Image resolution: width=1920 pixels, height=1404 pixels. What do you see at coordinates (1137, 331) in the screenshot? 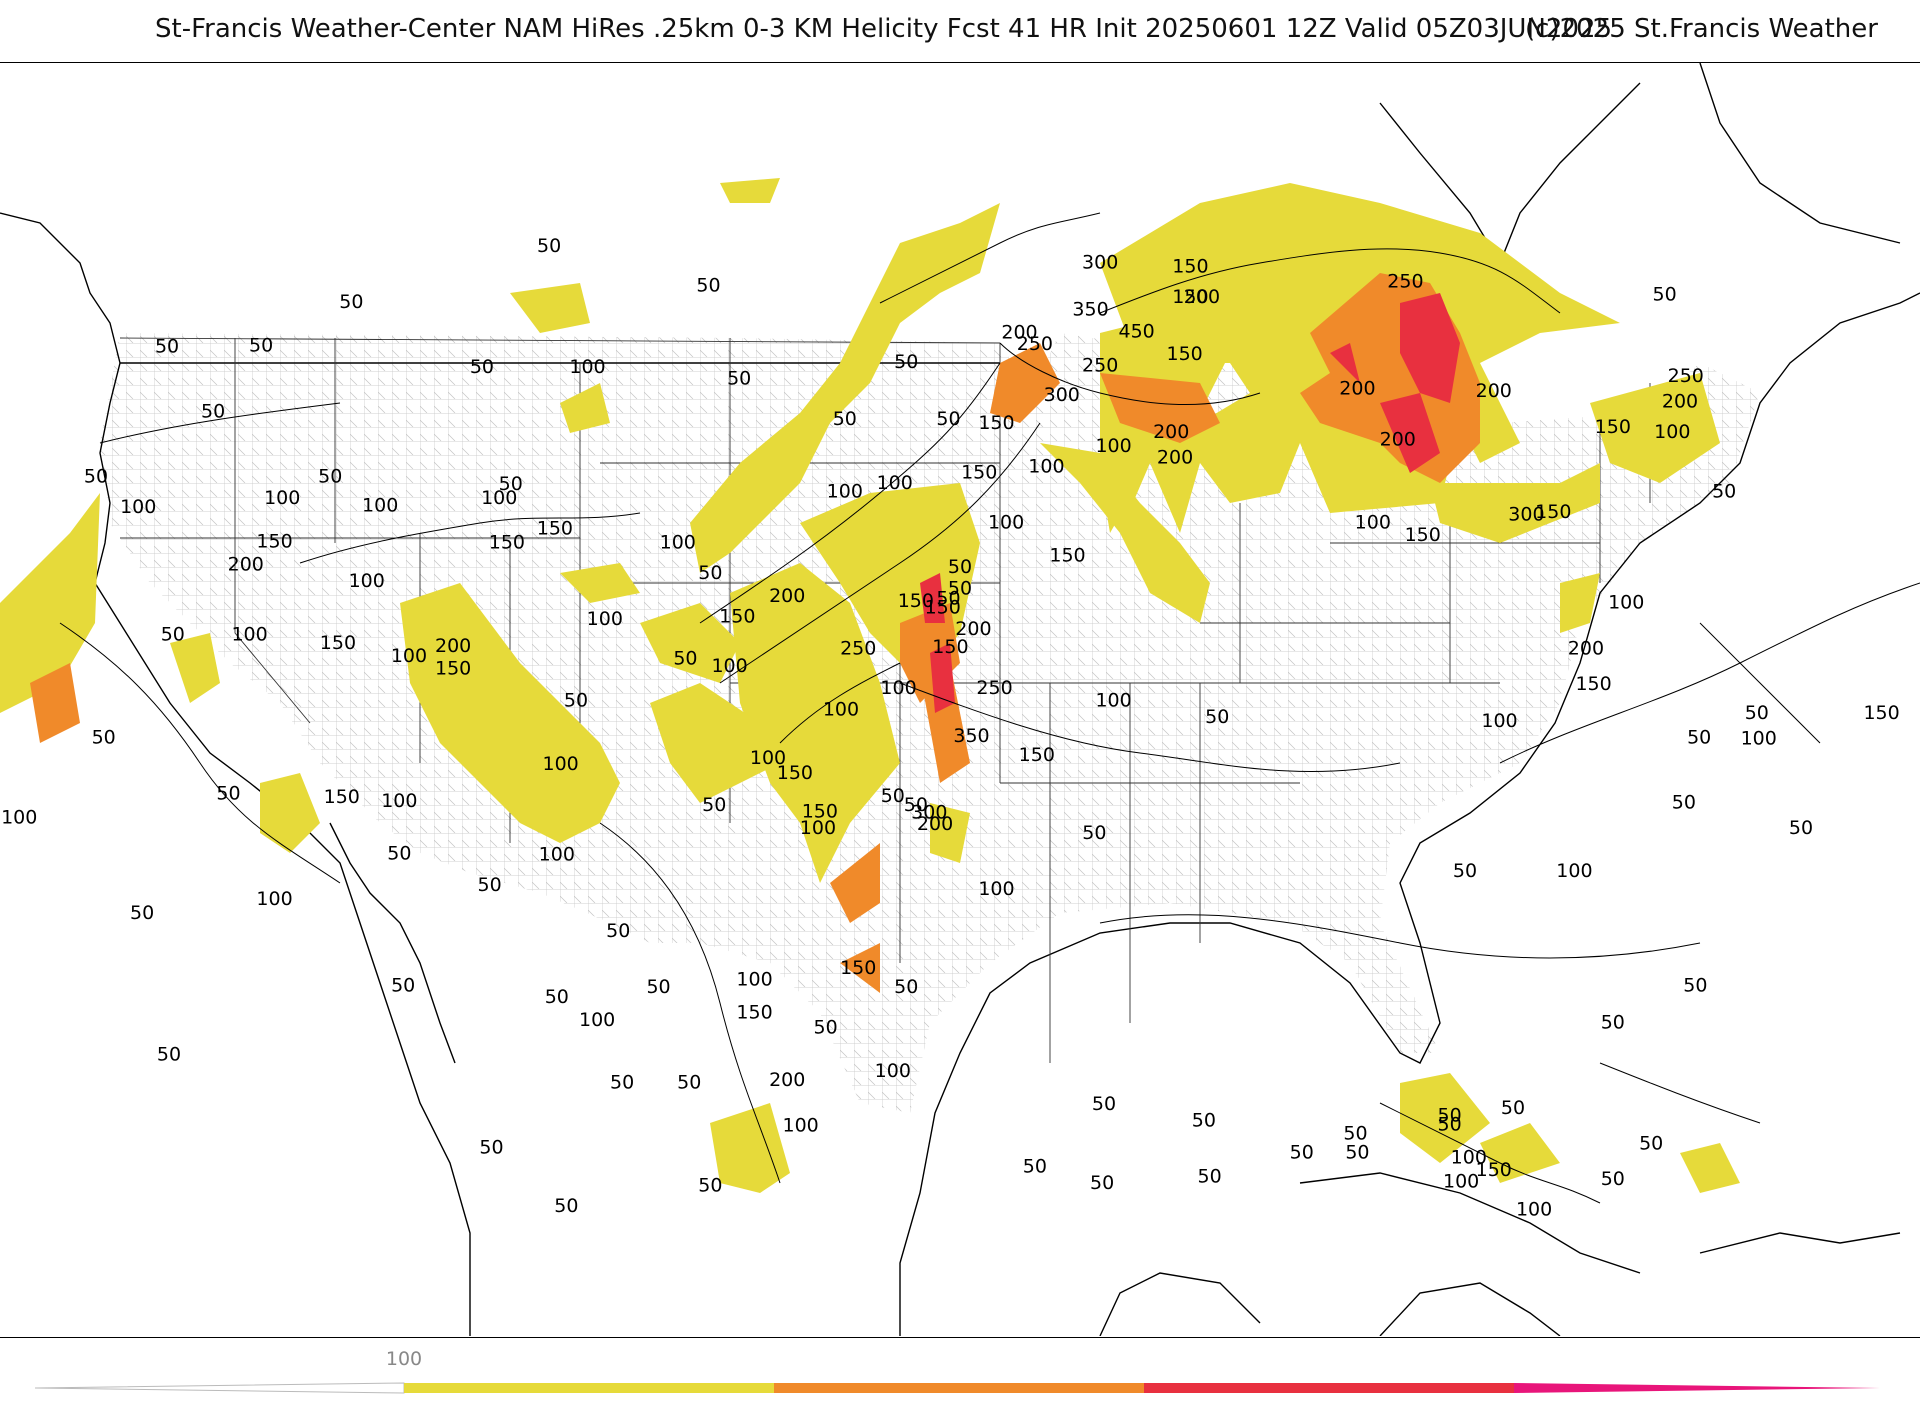
I see `contour-label: 450` at bounding box center [1137, 331].